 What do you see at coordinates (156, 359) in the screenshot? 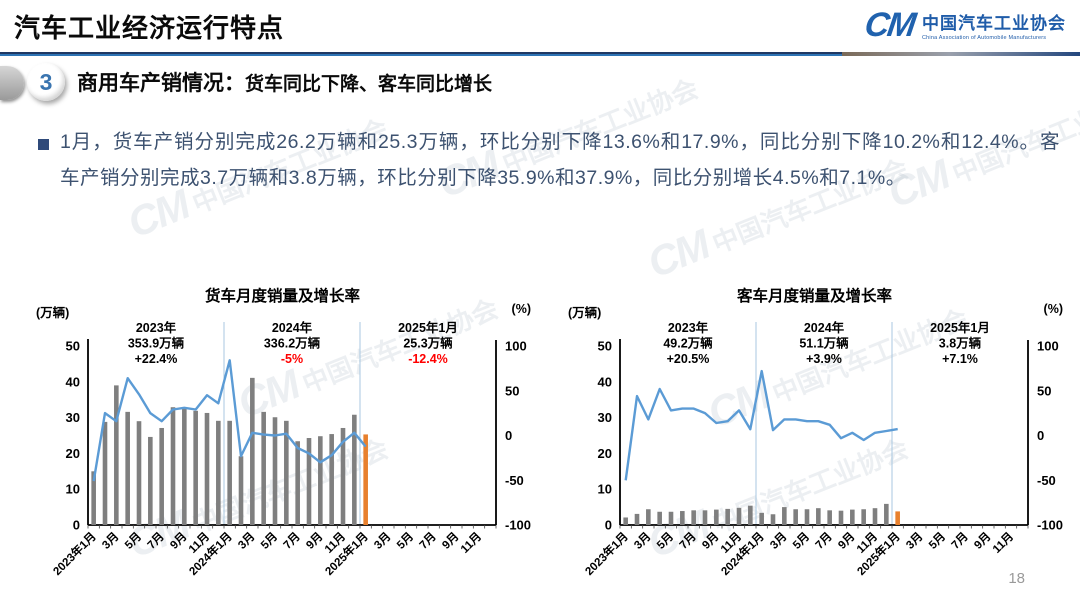
I see `svg-text: +22.4%` at bounding box center [156, 359].